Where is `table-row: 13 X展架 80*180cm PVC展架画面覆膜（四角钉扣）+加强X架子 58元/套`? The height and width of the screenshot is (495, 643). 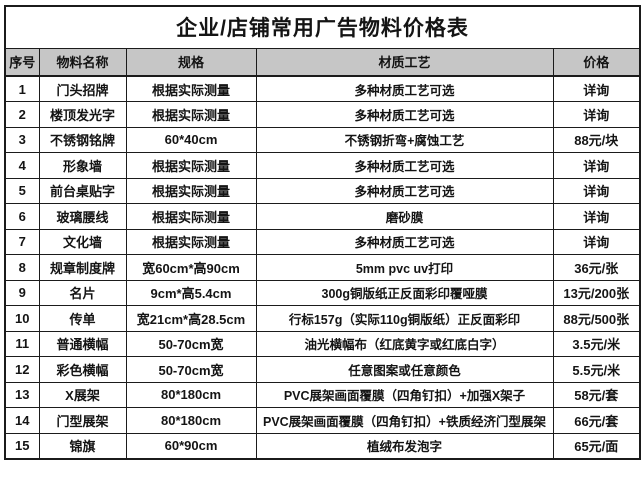
table-row: 13 X展架 80*180cm PVC展架画面覆膜（四角钉扣）+加强X架子 58元/套 is located at coordinates (322, 394).